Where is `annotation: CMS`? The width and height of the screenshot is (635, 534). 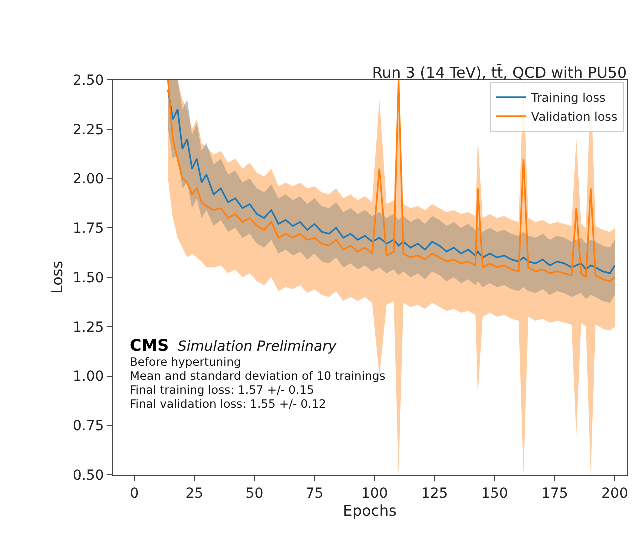
annotation: CMS is located at coordinates (150, 345).